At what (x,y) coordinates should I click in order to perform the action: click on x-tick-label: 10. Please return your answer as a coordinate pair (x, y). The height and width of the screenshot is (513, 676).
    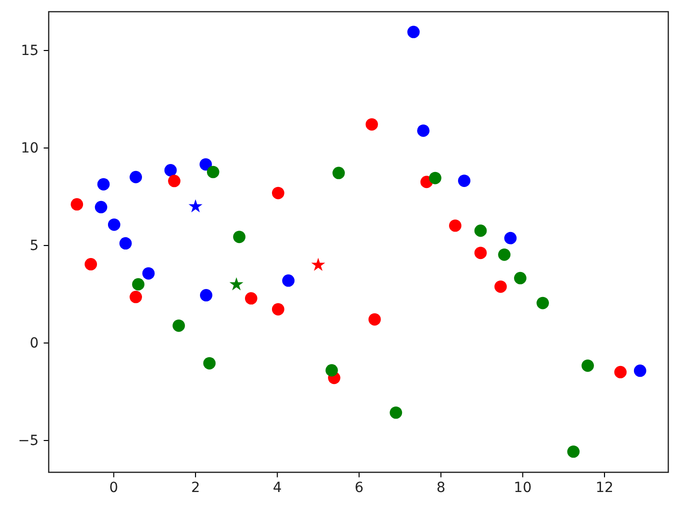
    Looking at the image, I should click on (523, 488).